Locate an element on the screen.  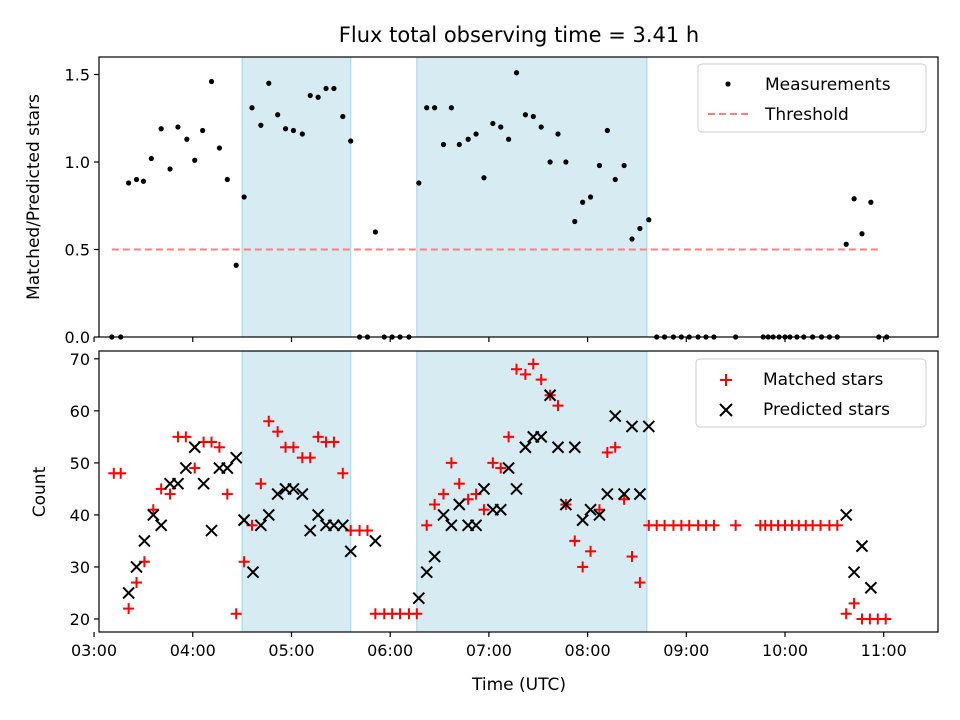
y-tick-label: 30 is located at coordinates (80, 567).